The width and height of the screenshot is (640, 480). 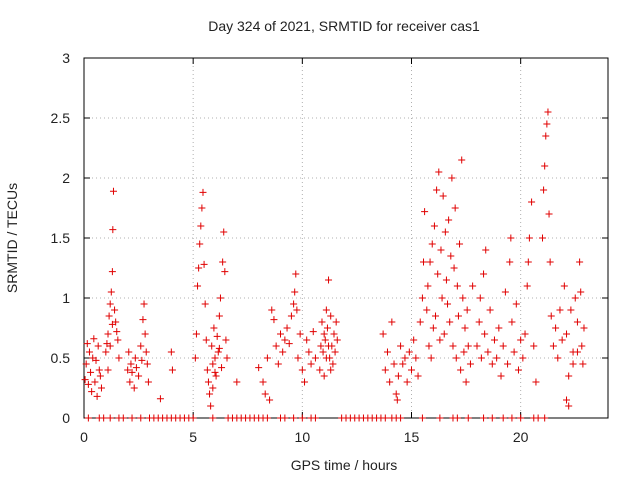 I want to click on x-tick-labels: 0 5 10 15 20, so click(x=304, y=437).